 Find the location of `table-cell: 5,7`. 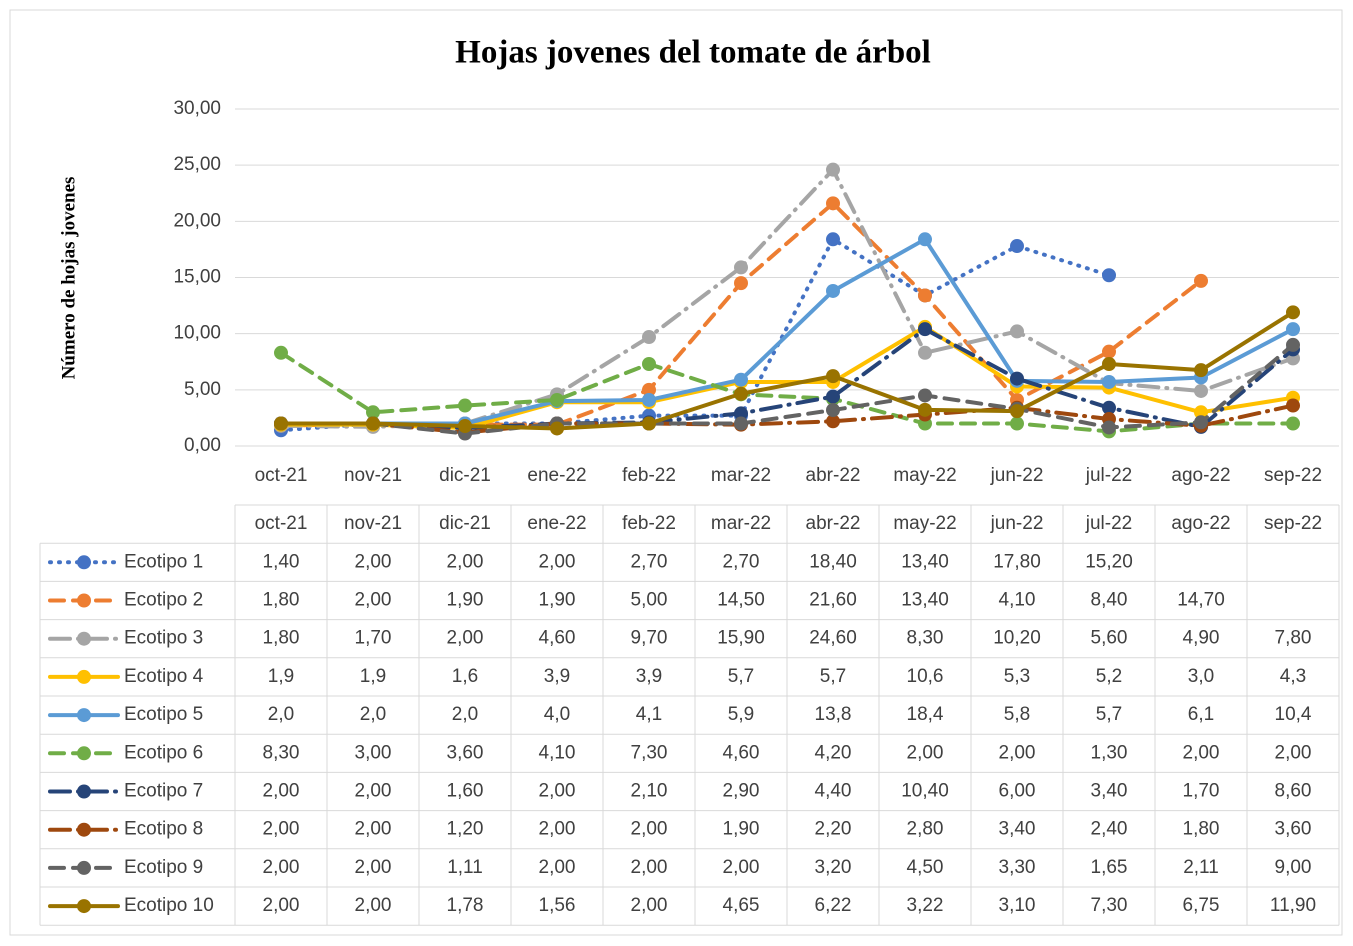

table-cell: 5,7 is located at coordinates (833, 676).